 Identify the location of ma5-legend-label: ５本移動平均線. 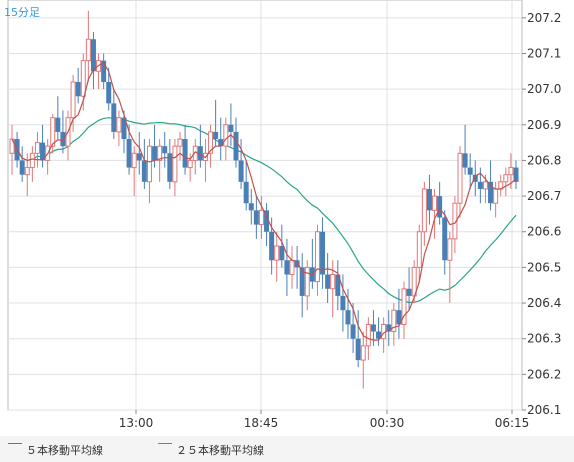
(64, 450).